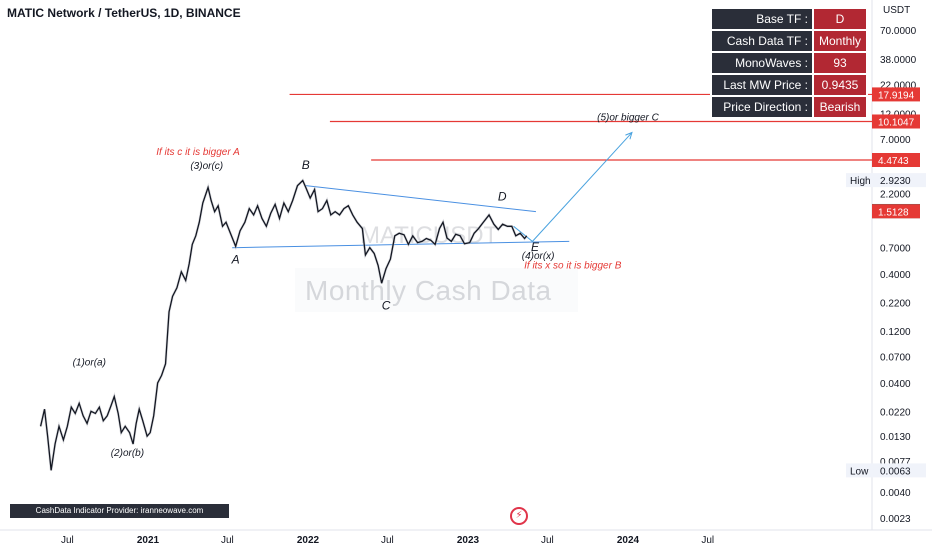  What do you see at coordinates (895, 412) in the screenshot?
I see `y-tick-label: 0.0220` at bounding box center [895, 412].